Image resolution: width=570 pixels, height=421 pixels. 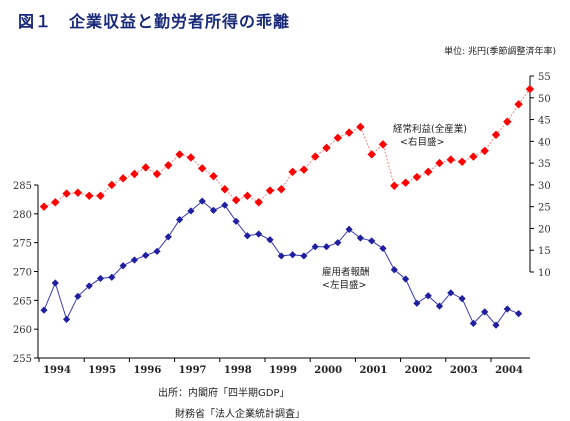 I want to click on profit-series-label-1: 経常利益(全産業), so click(x=430, y=129).